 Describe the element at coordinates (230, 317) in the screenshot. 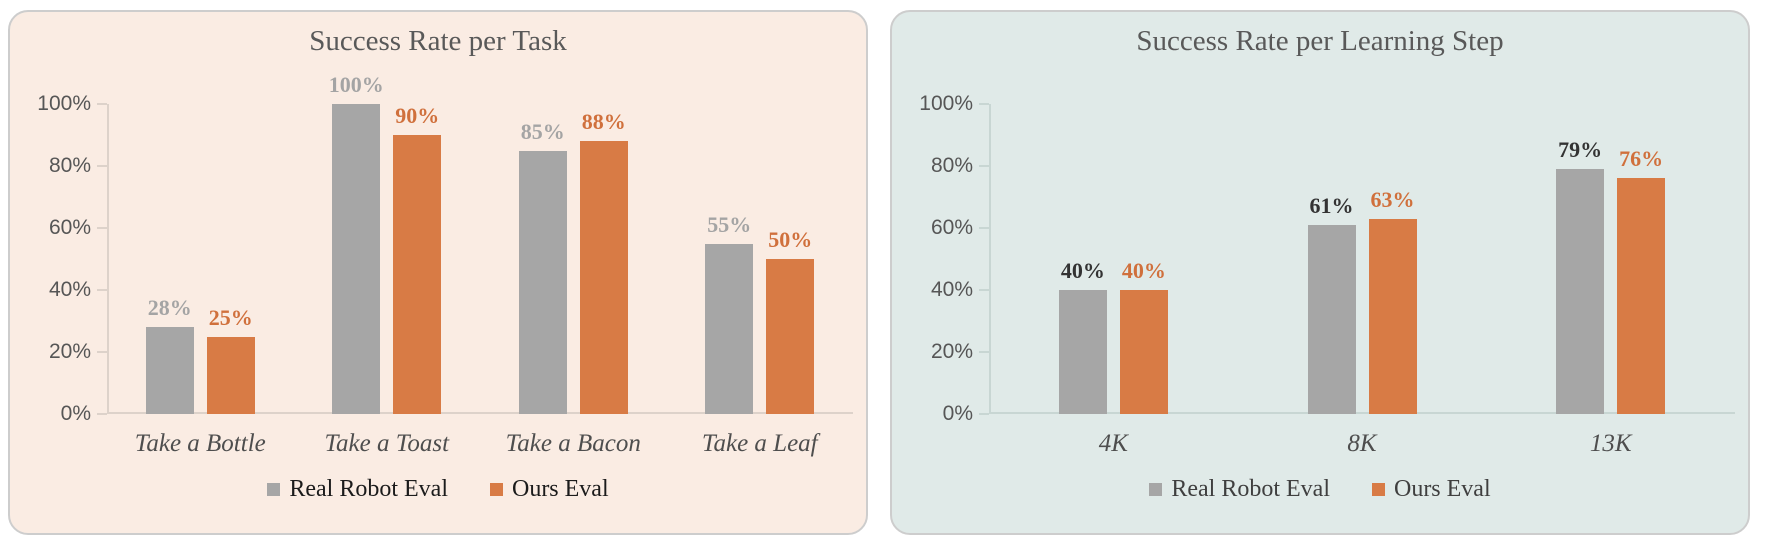

I see `bar-value-label: 25%` at that location.